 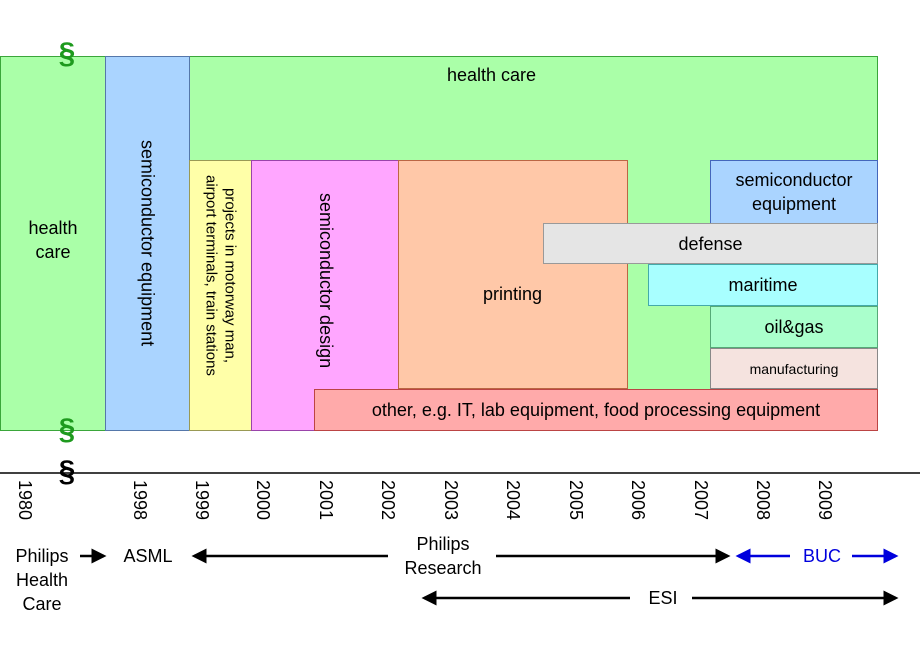 I want to click on year-label: 2007, so click(x=701, y=500).